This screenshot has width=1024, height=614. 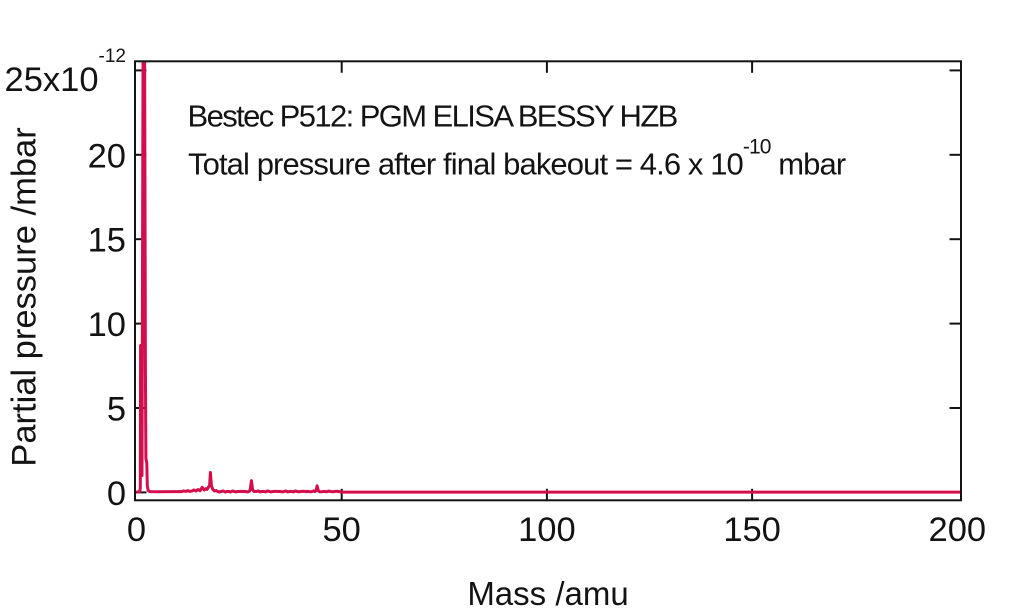 I want to click on svg-text: 100, so click(x=547, y=530).